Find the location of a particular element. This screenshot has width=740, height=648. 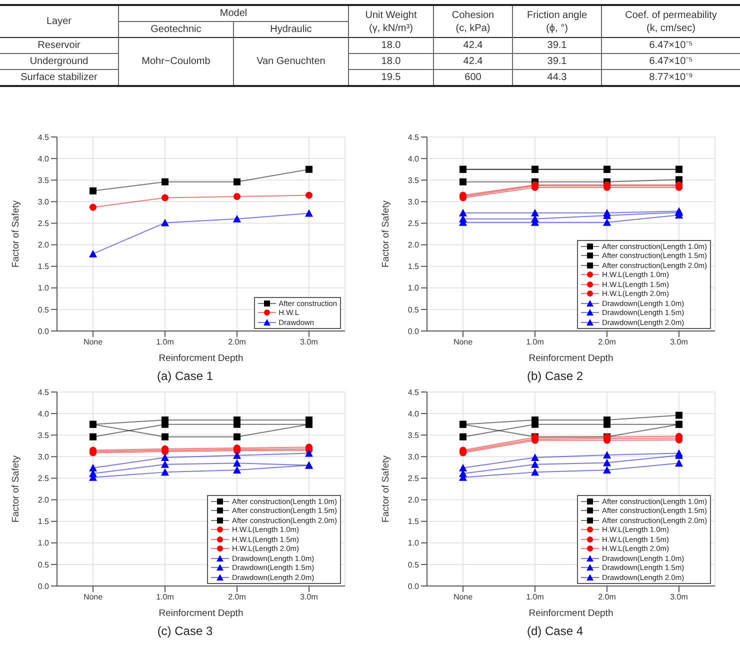

text: Model is located at coordinates (233, 13).